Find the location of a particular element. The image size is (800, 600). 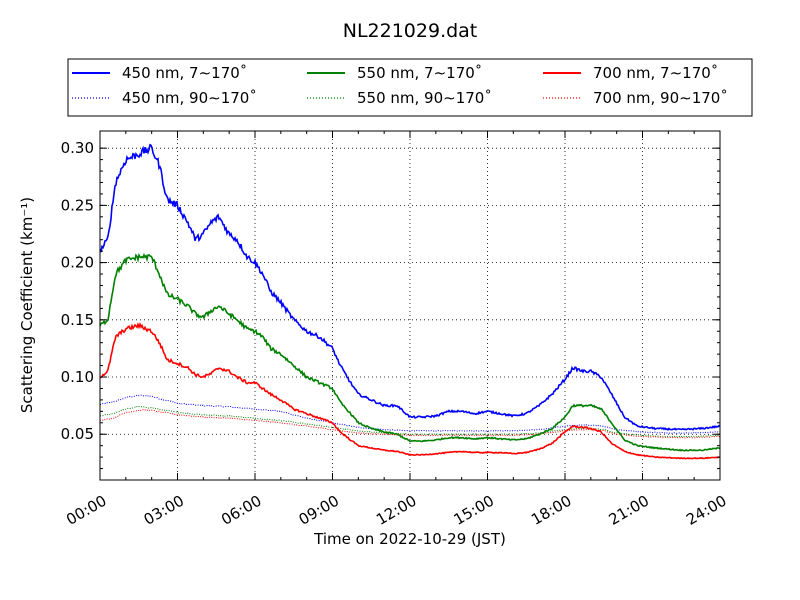

x-tick-label: 24:00 is located at coordinates (706, 510).